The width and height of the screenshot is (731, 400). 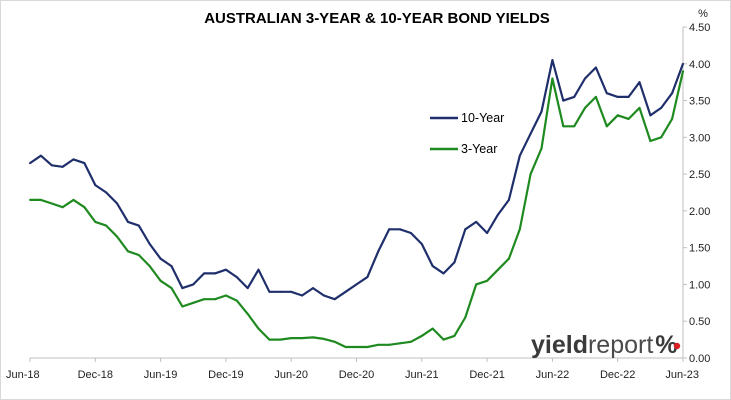 What do you see at coordinates (699, 359) in the screenshot?
I see `y-tick-label: 0.00` at bounding box center [699, 359].